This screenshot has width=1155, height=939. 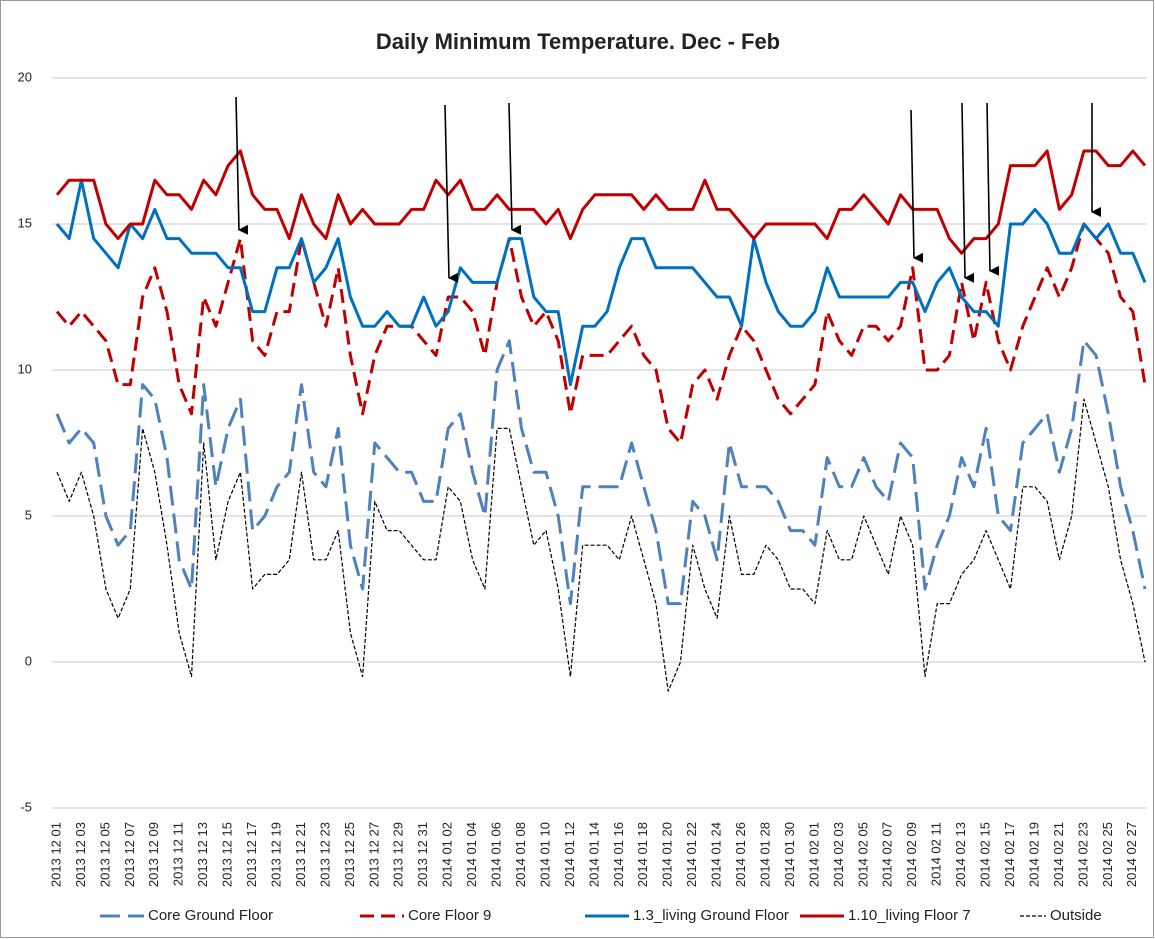 What do you see at coordinates (578, 41) in the screenshot?
I see `chart-title: Daily Minimum Temperature. Dec - Feb` at bounding box center [578, 41].